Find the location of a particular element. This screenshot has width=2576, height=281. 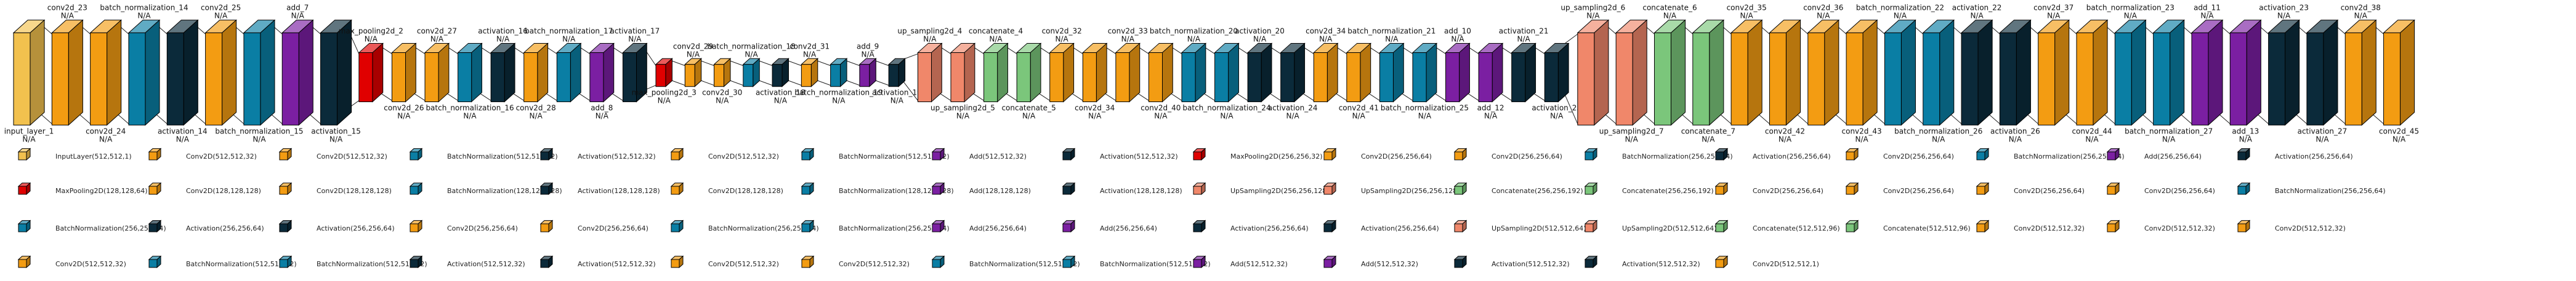

legend-swatch-maxpooling2d is located at coordinates (24, 189).